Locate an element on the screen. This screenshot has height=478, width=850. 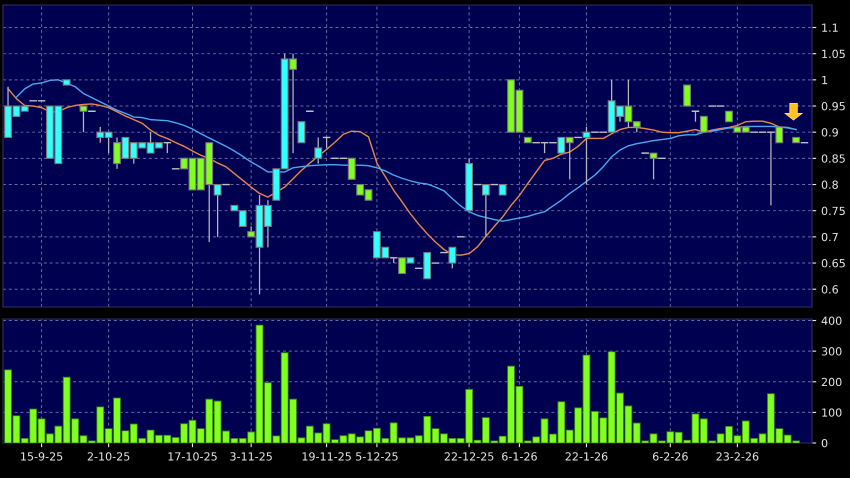
x-tick-label: 22-1-26 is located at coordinates (587, 456).